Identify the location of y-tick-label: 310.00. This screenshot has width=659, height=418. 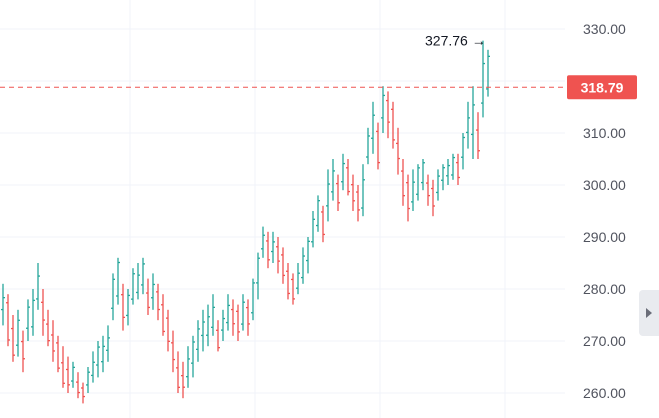
(604, 133).